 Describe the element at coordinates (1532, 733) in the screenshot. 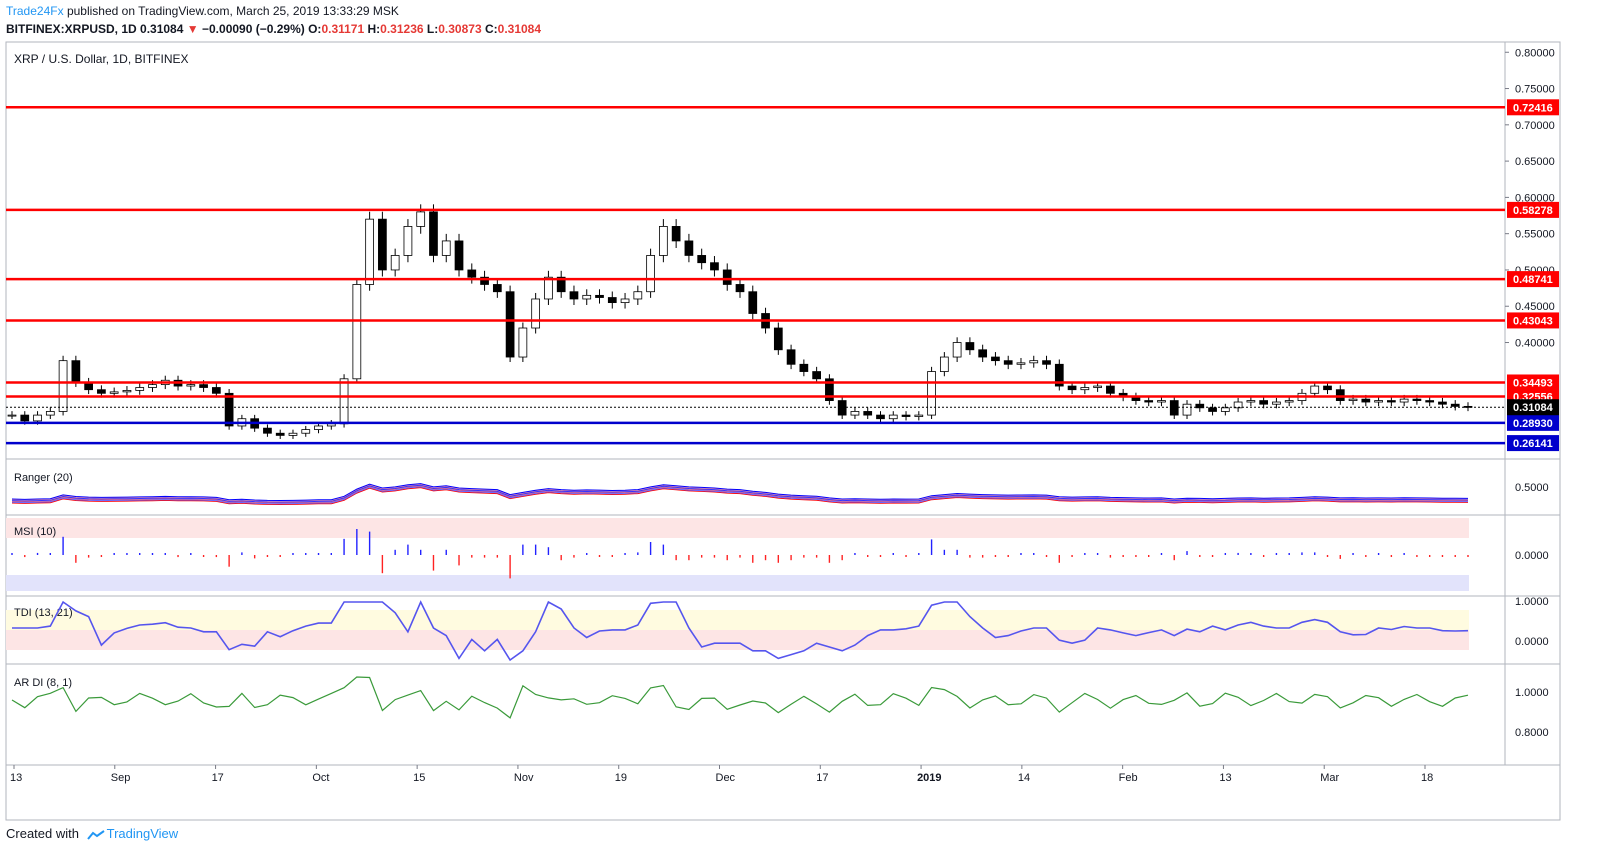

I see `ardi-tick-low: 0.8000` at that location.